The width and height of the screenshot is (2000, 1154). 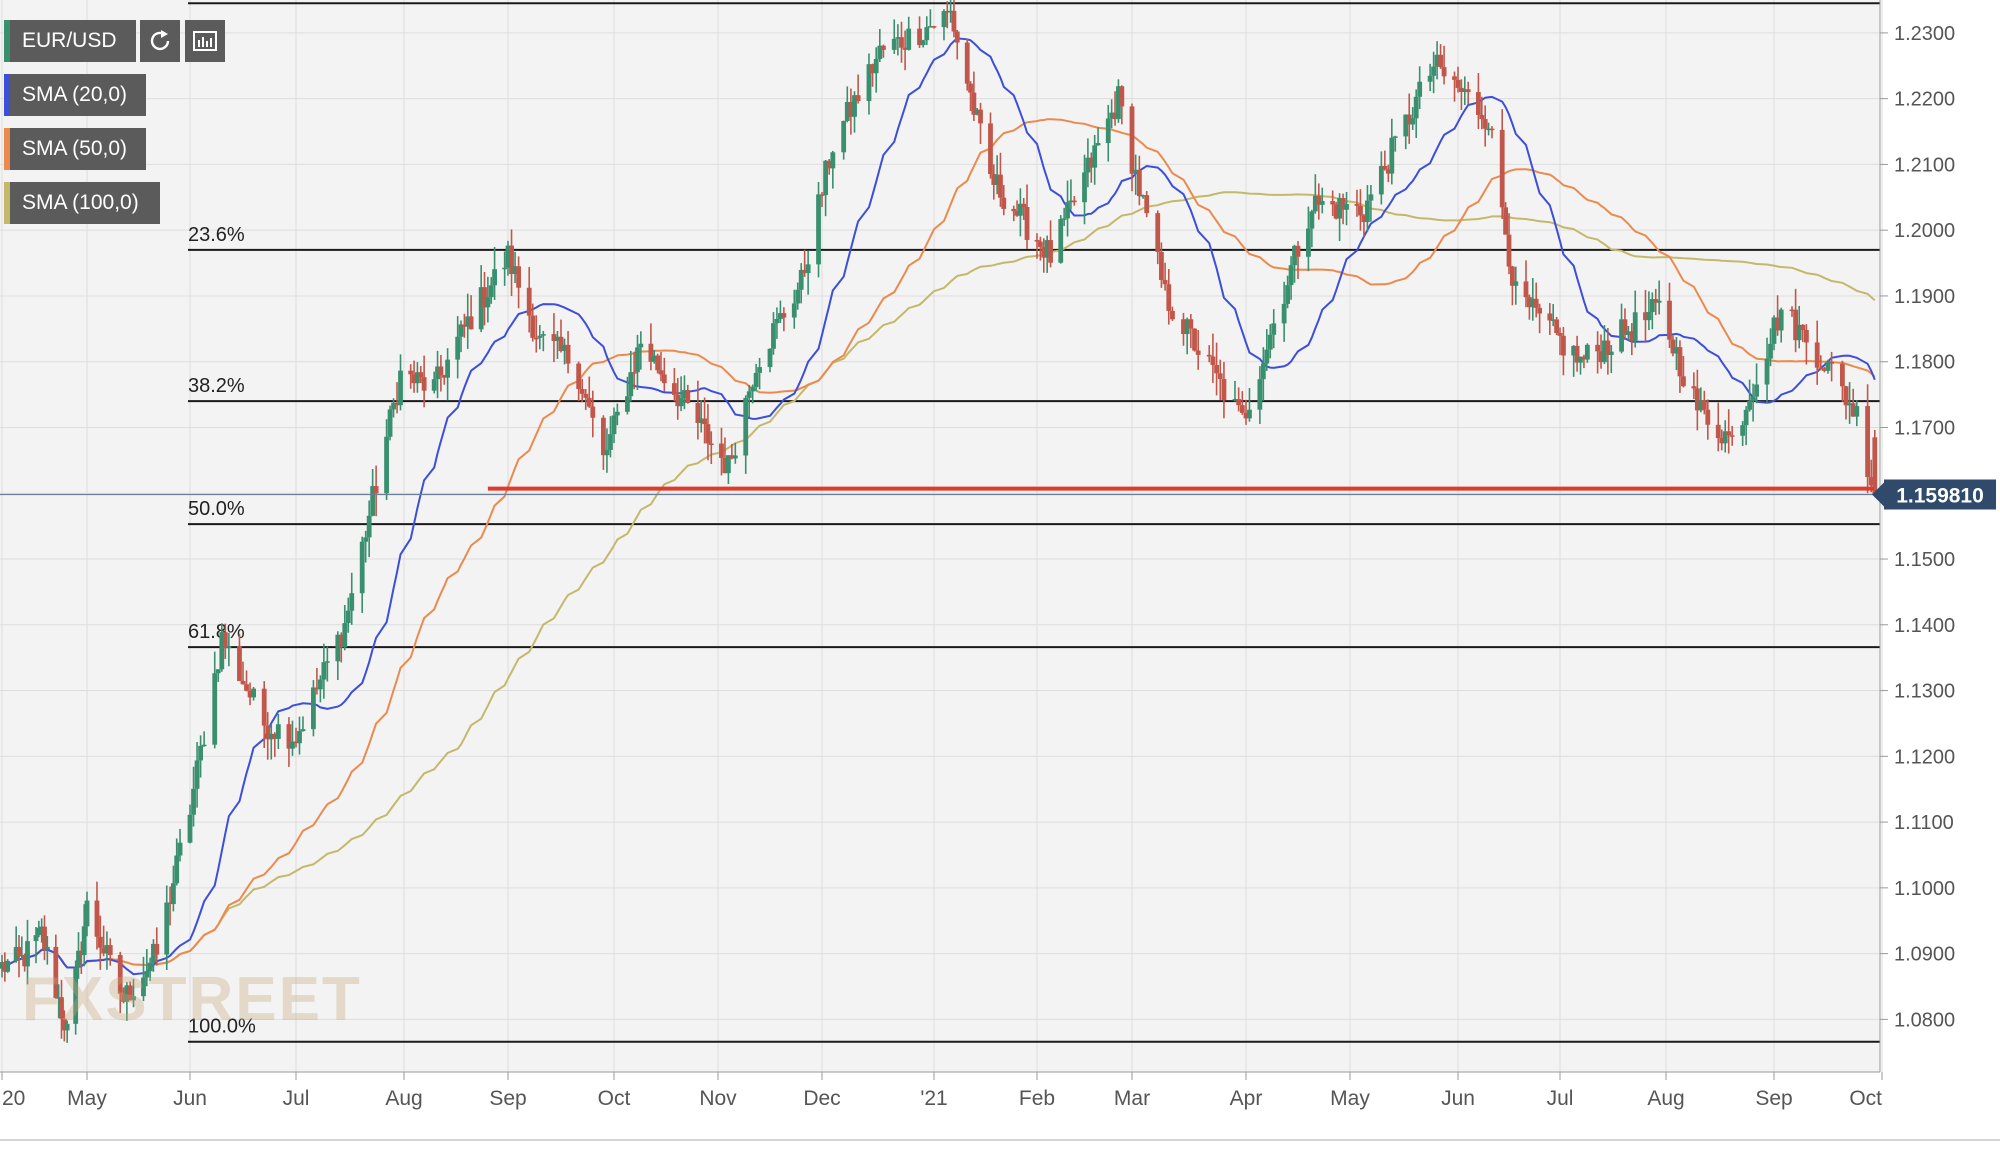 I want to click on refresh-button, so click(x=160, y=41).